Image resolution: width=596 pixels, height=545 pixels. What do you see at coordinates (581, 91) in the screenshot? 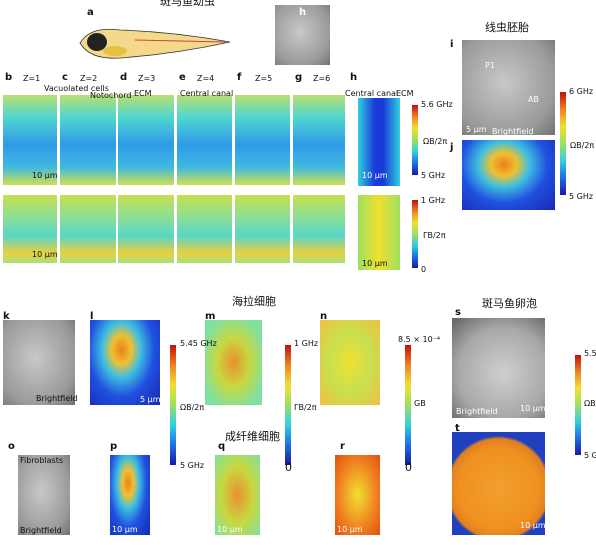
I see `colorbar-max: 6 GHz` at bounding box center [581, 91].